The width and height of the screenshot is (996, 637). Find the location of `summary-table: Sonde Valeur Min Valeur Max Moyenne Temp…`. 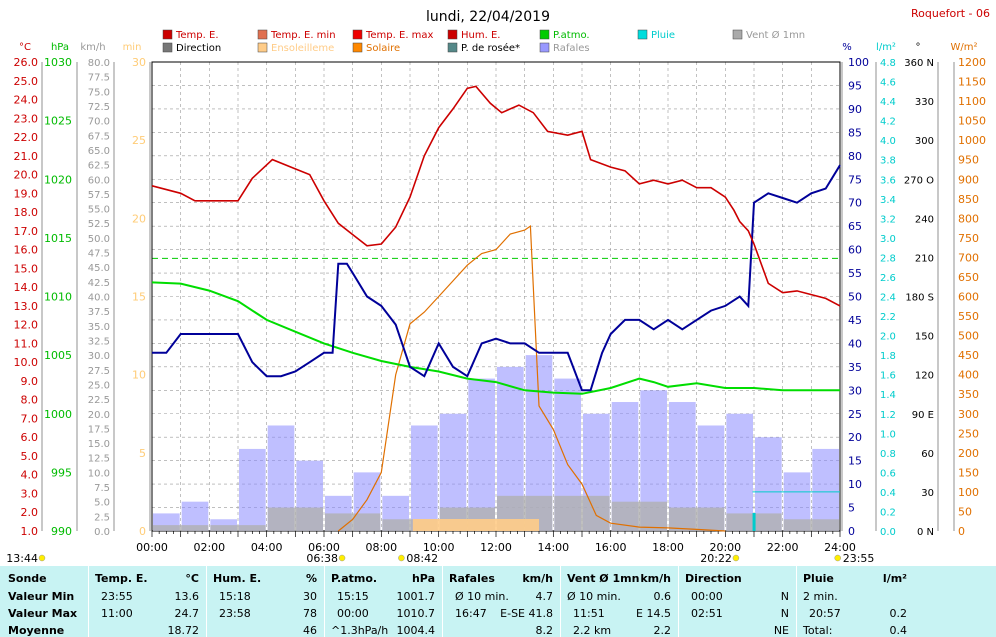

summary-table: Sonde Valeur Min Valeur Max Moyenne Temp… is located at coordinates (498, 601).